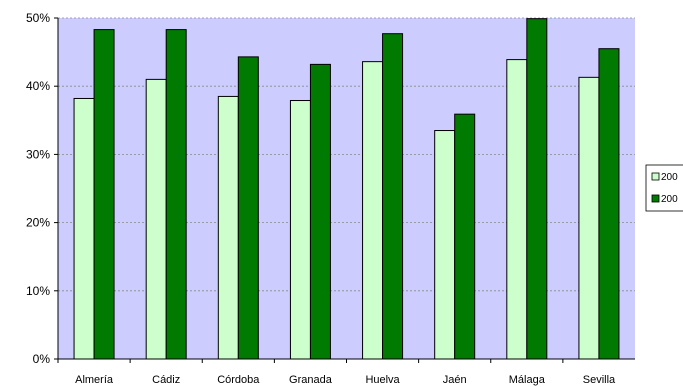  What do you see at coordinates (166, 380) in the screenshot?
I see `x-tick-label: Cádiz` at bounding box center [166, 380].